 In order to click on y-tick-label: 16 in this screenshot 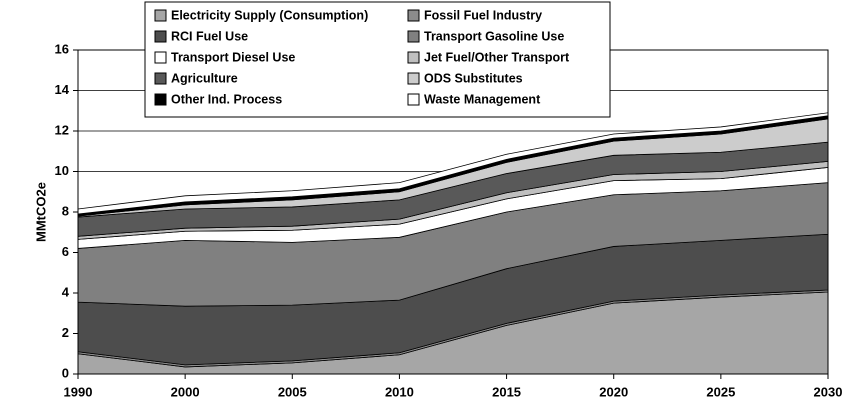, I will do `click(62, 48)`.